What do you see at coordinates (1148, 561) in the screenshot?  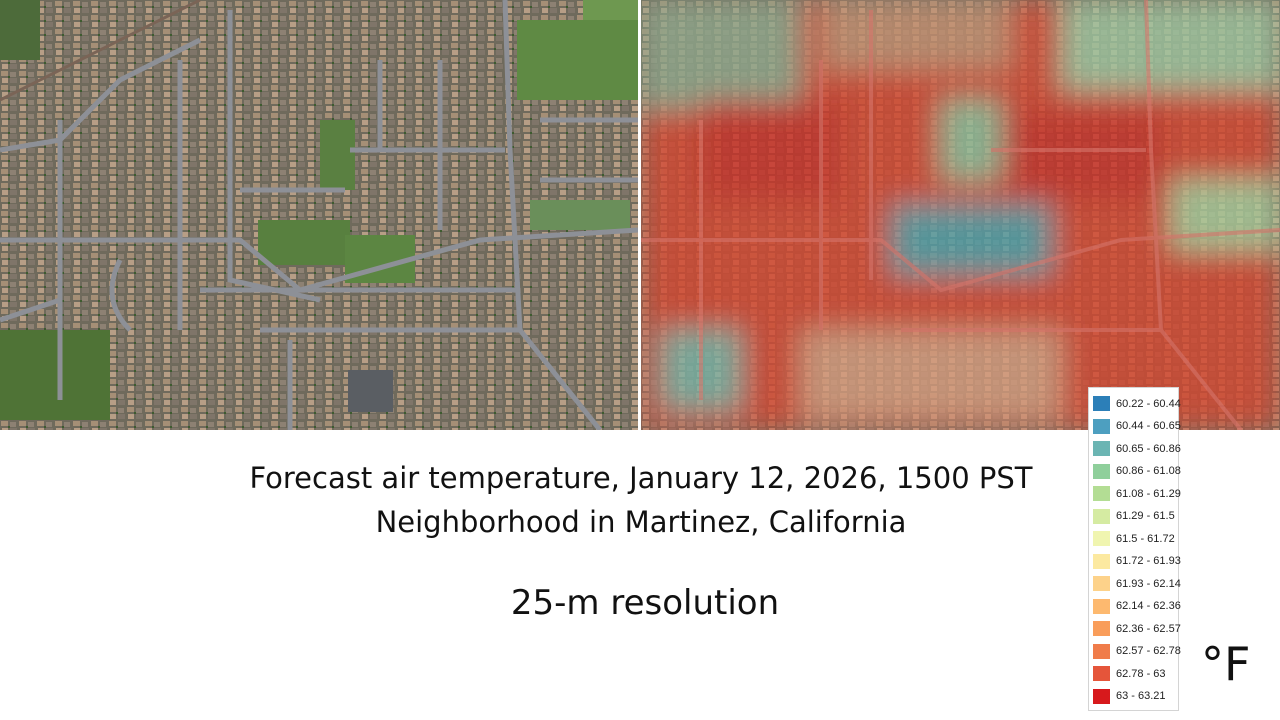 I see `legend-label: 61.72 - 61.93` at bounding box center [1148, 561].